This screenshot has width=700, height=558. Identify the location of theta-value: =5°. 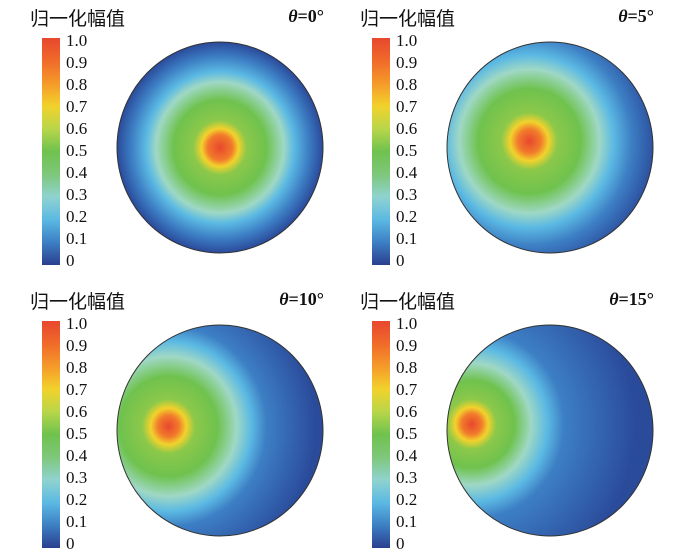
(640, 16).